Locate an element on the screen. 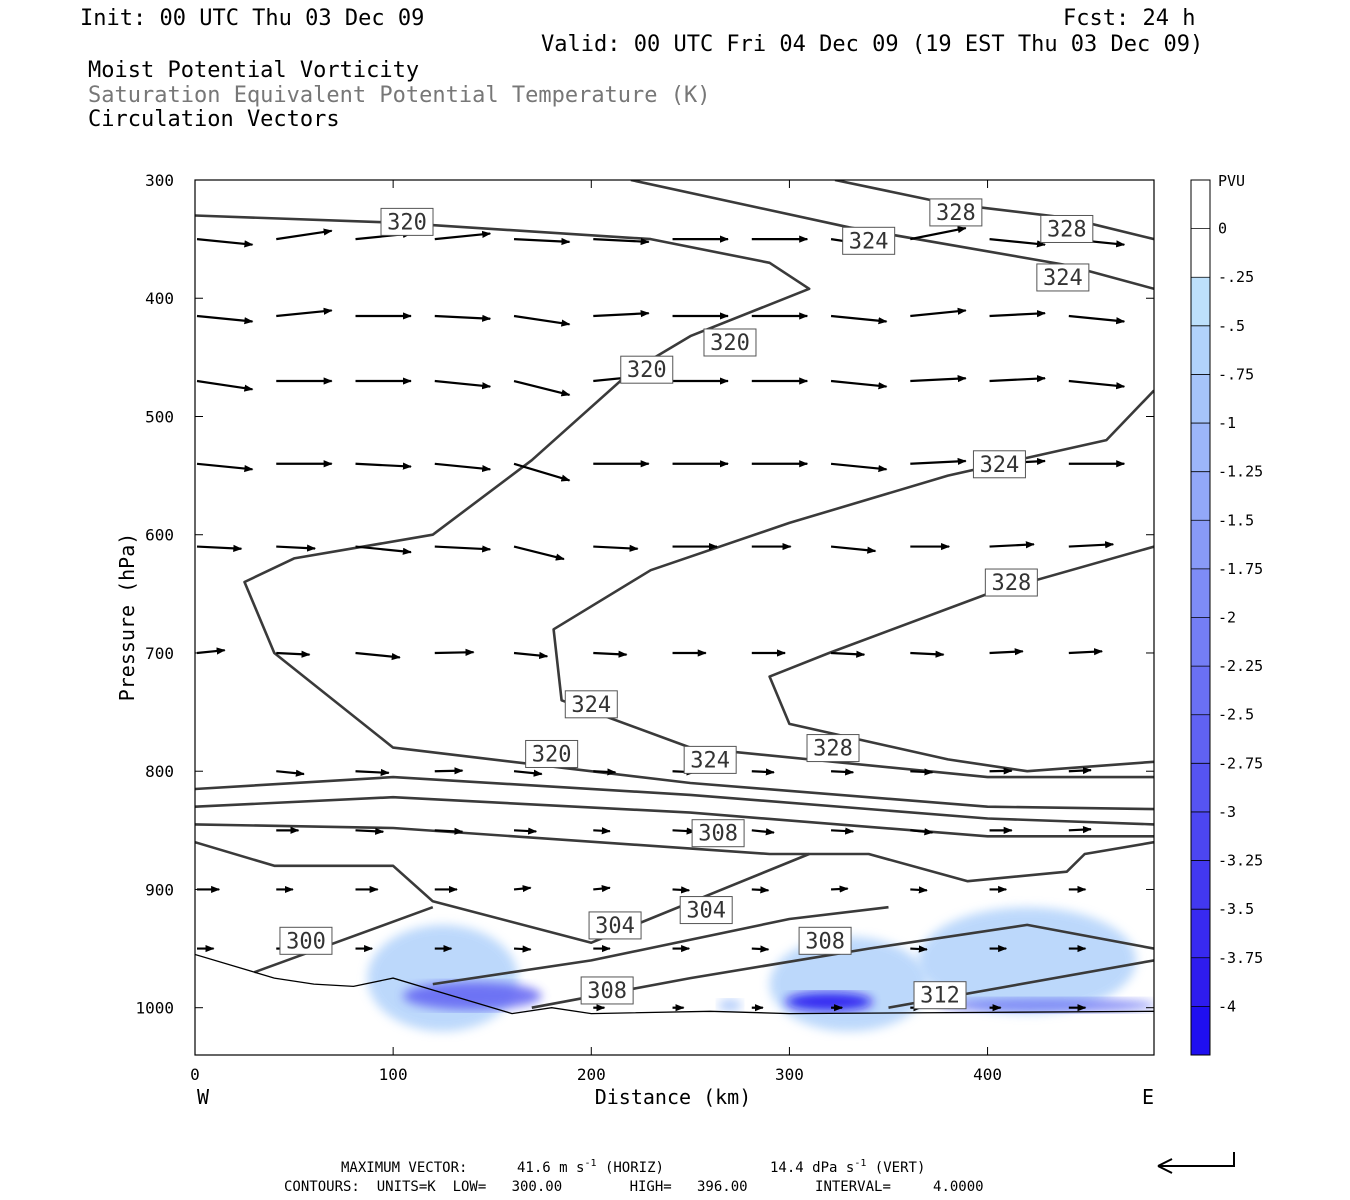 The width and height of the screenshot is (1350, 1200). x-end-label-east: E is located at coordinates (1148, 1097).